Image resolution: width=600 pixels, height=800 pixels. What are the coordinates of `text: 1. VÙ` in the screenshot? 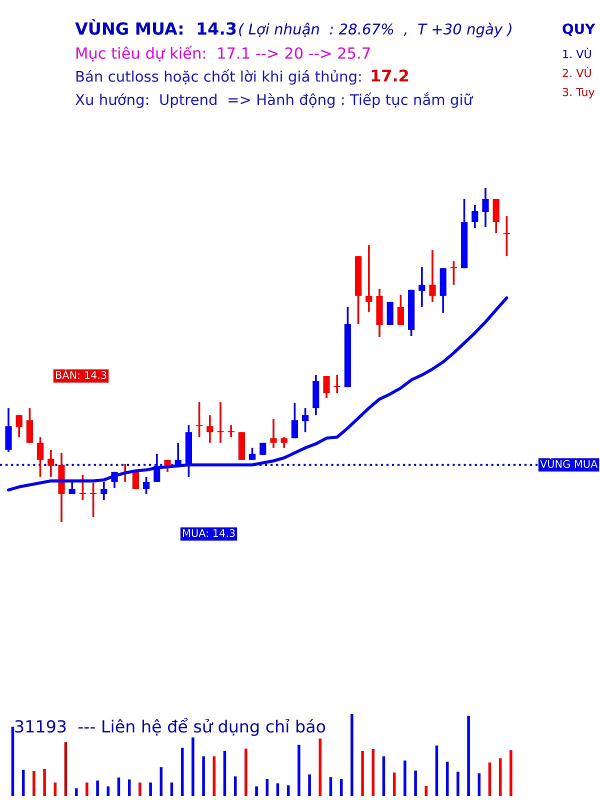 It's located at (577, 53).